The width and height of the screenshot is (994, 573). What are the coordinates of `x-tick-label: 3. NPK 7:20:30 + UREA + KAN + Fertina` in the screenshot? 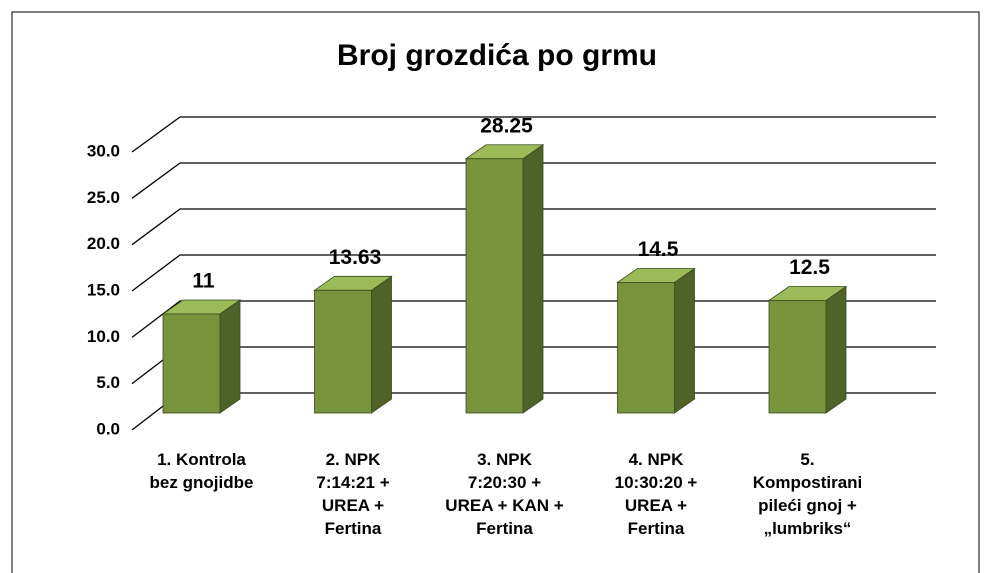 It's located at (504, 494).